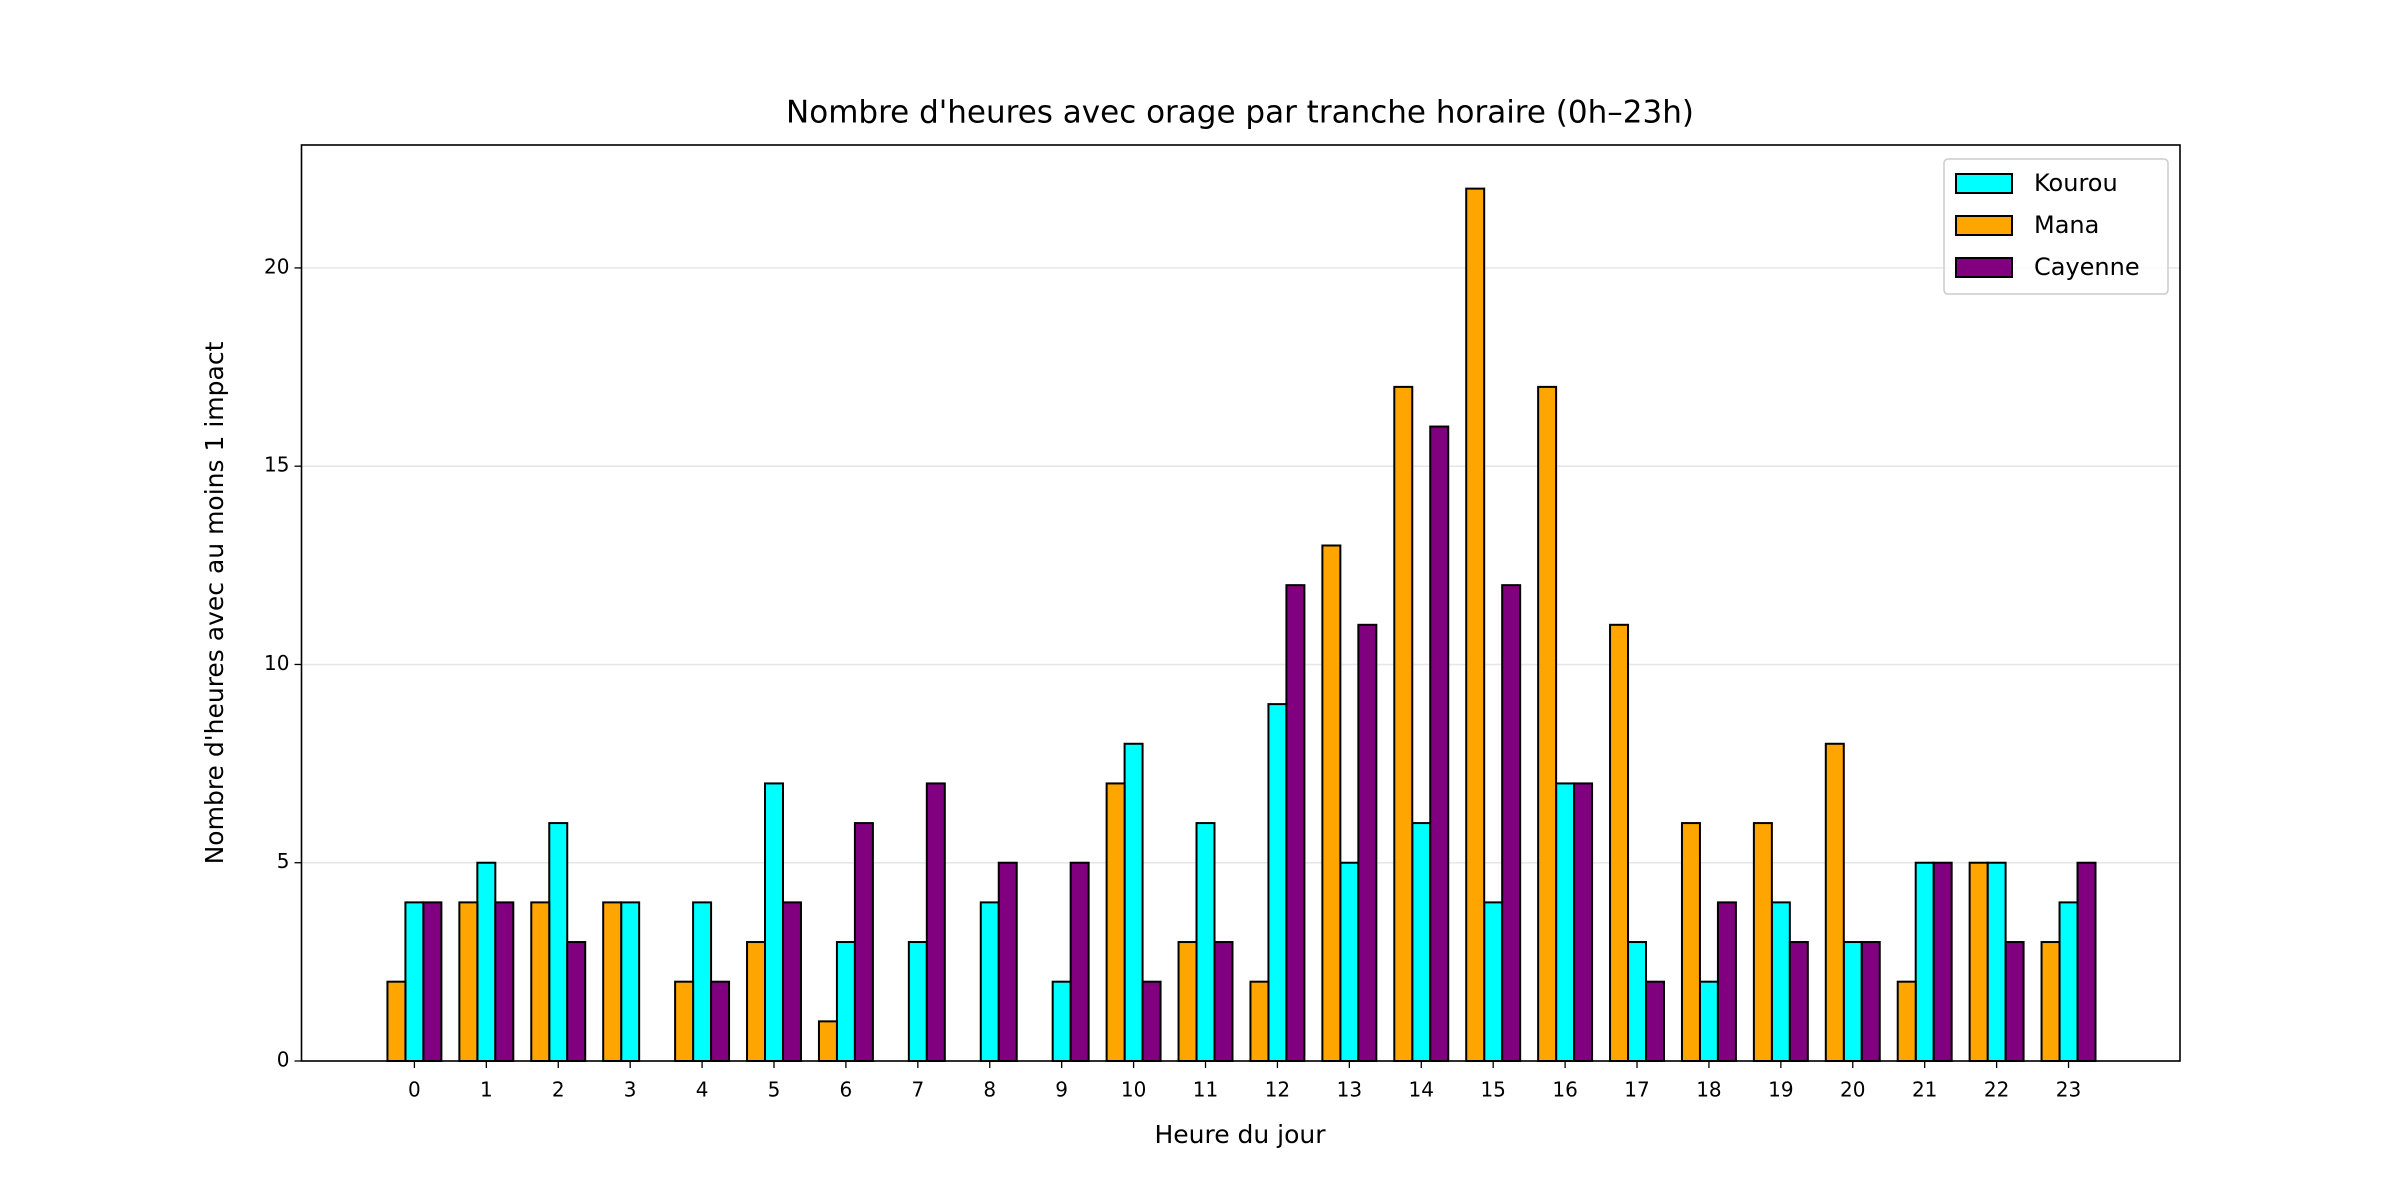  I want to click on x-tick-label: 9, so click(1061, 1090).